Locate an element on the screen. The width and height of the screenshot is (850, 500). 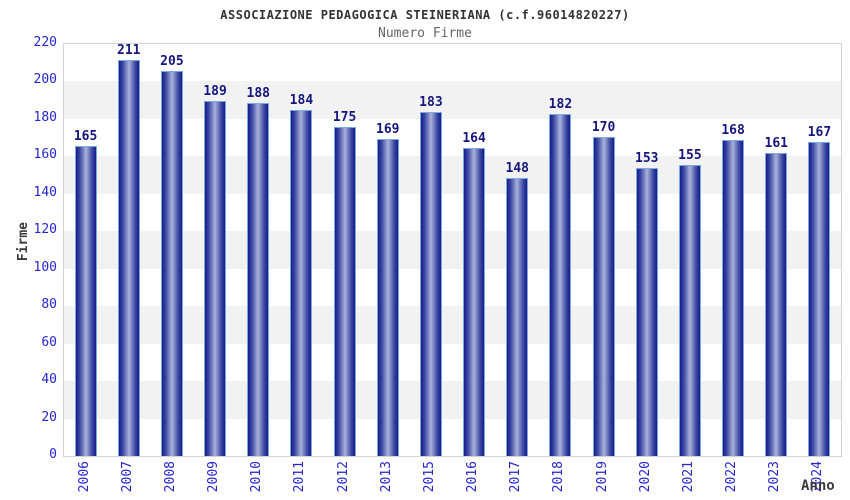
bar-slot: 153 is located at coordinates (646, 250).